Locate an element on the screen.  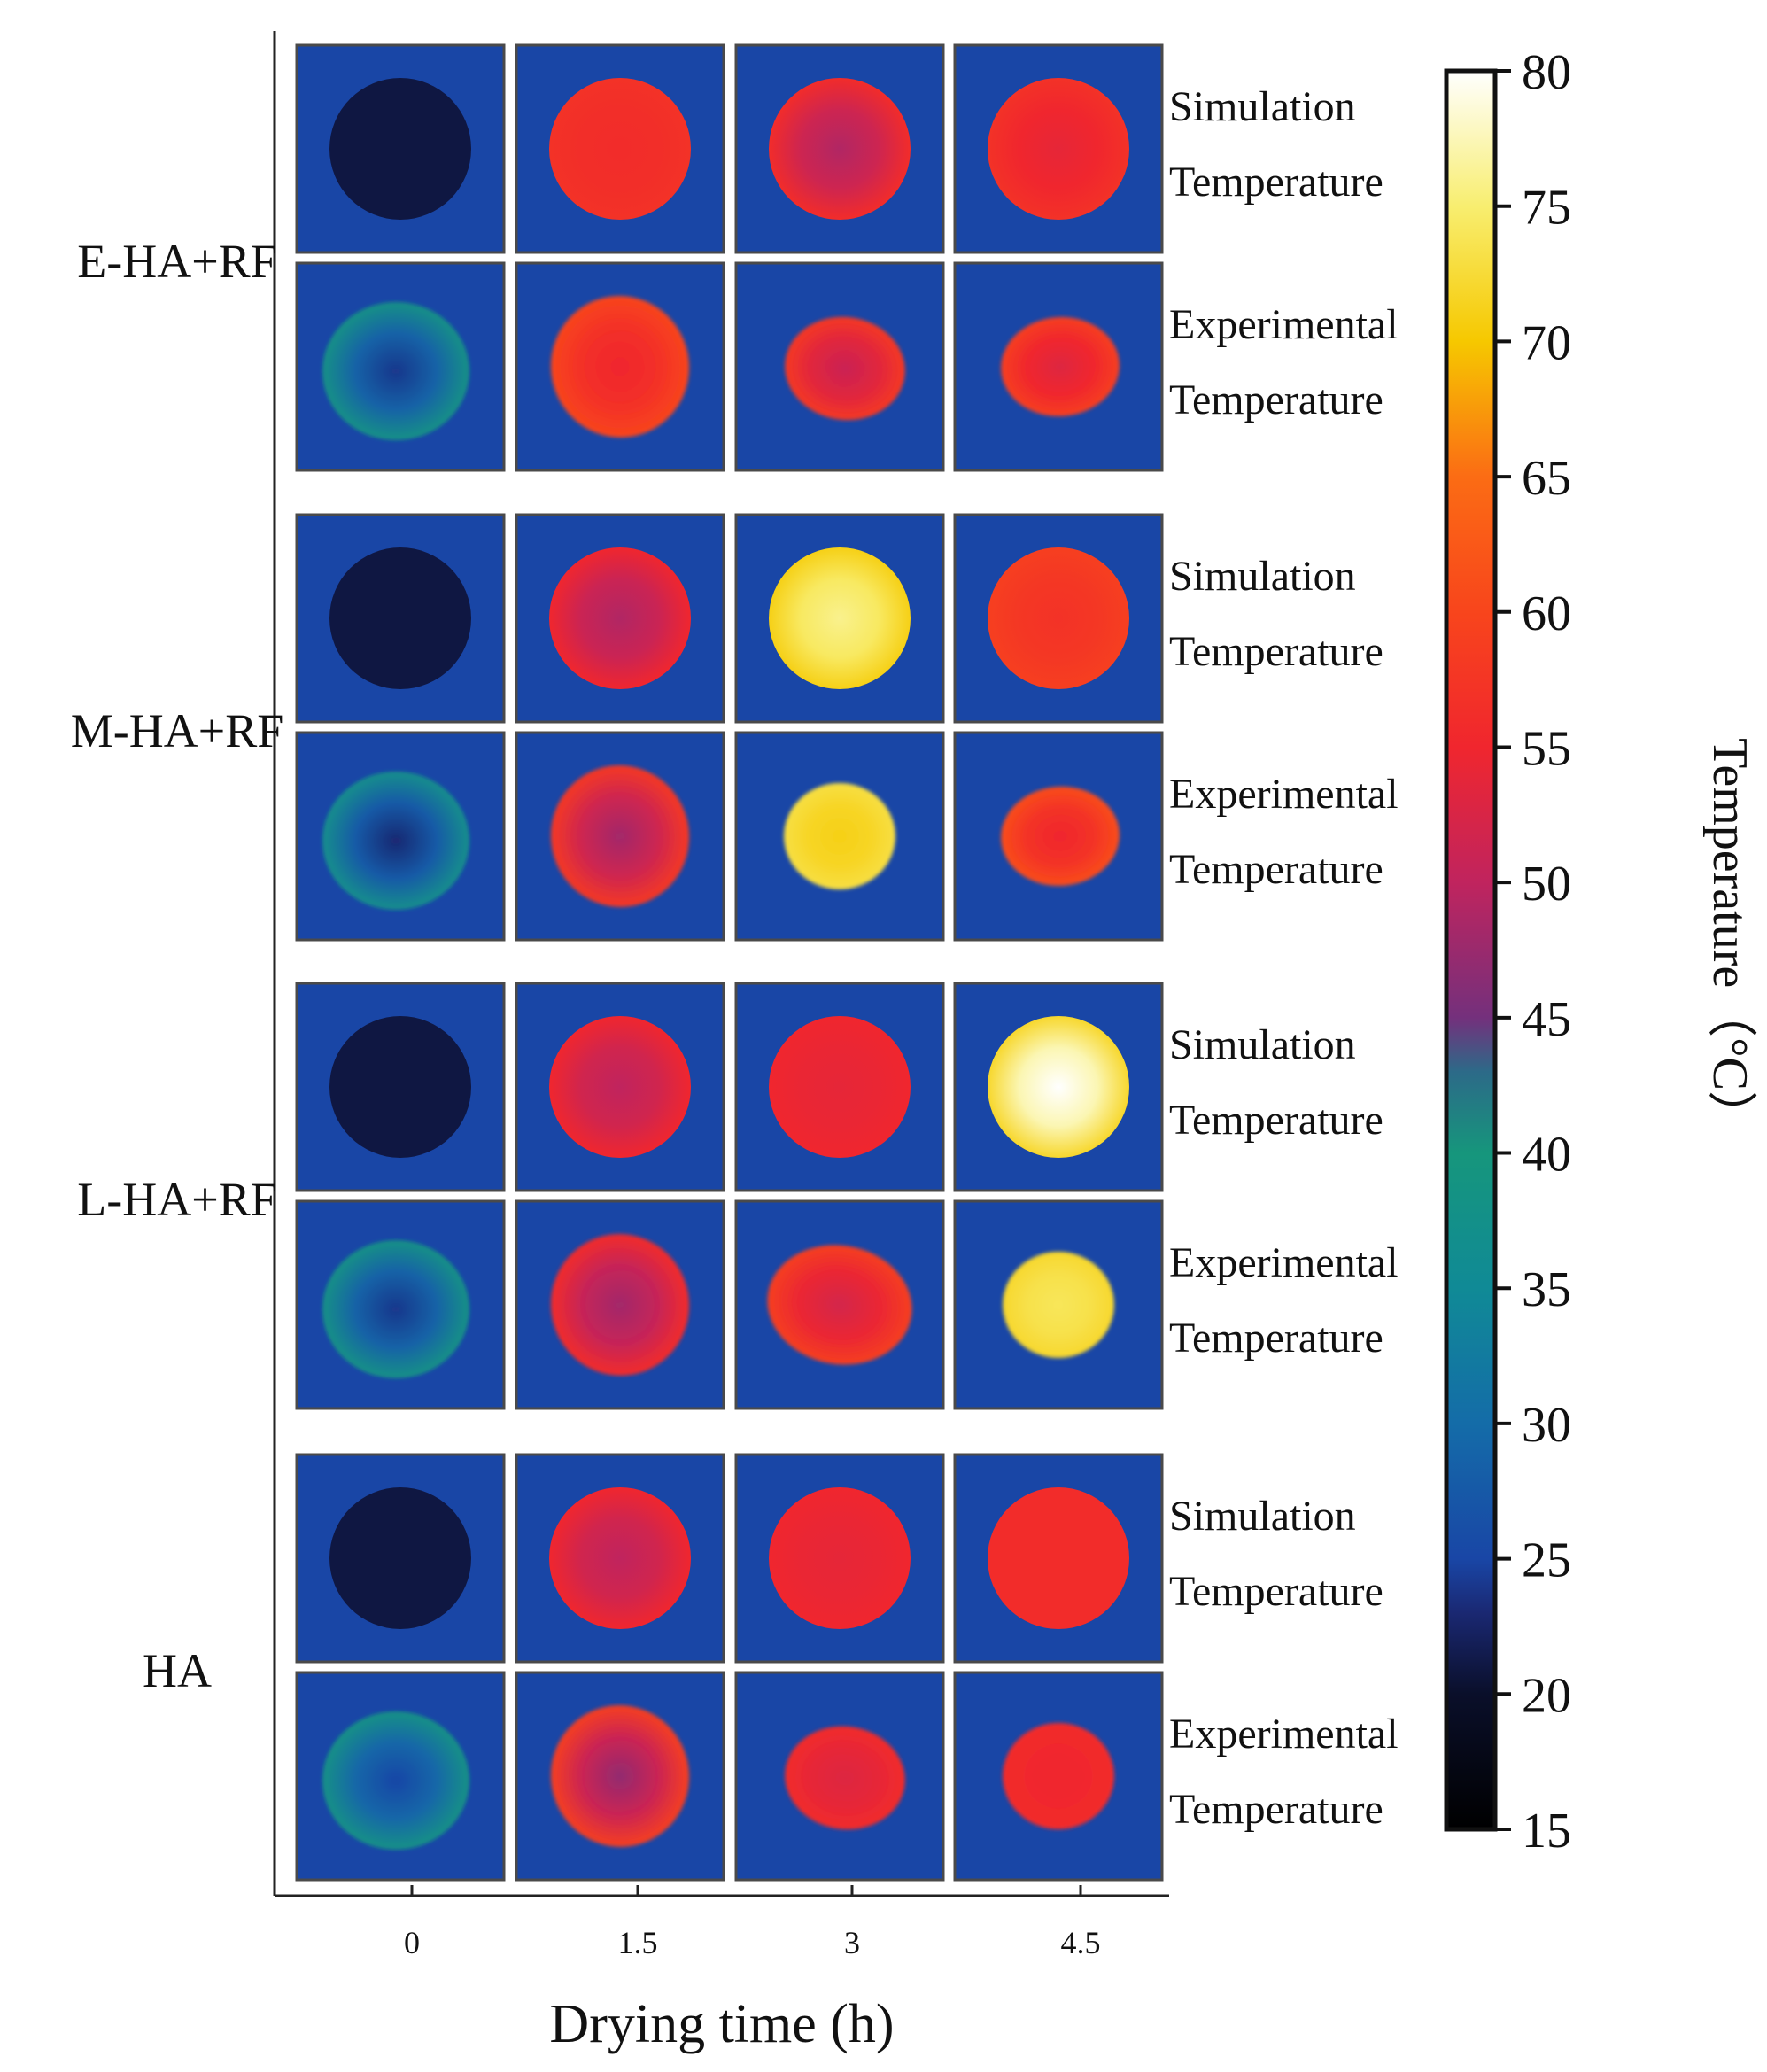
colorbar-tick-label: 30 is located at coordinates (1546, 1425).